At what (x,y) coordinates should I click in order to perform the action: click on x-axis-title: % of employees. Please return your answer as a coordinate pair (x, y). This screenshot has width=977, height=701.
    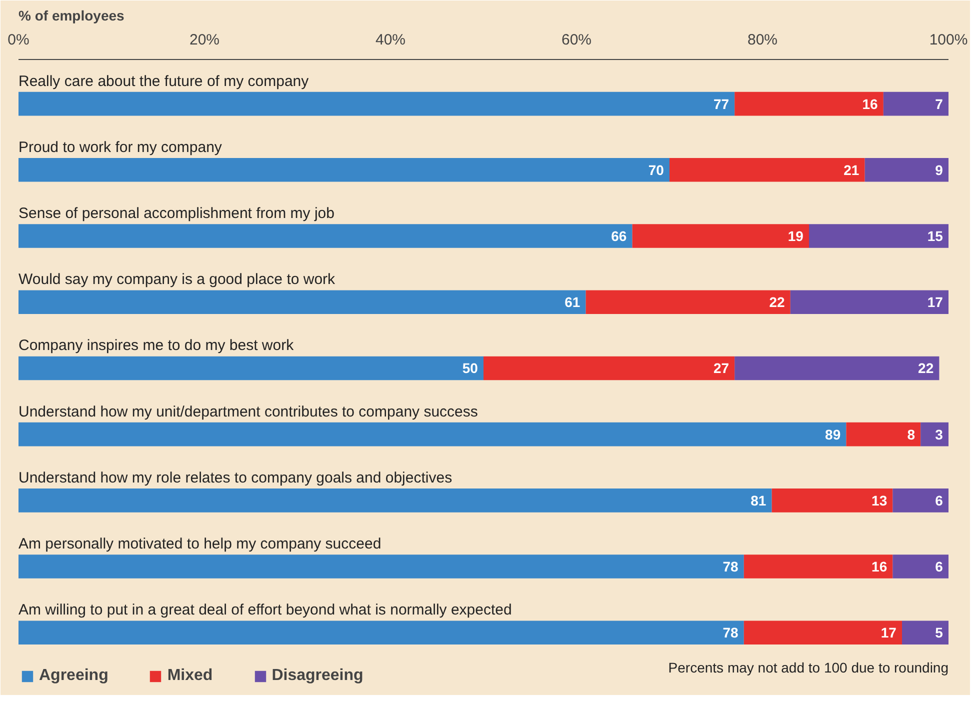
    Looking at the image, I should click on (71, 16).